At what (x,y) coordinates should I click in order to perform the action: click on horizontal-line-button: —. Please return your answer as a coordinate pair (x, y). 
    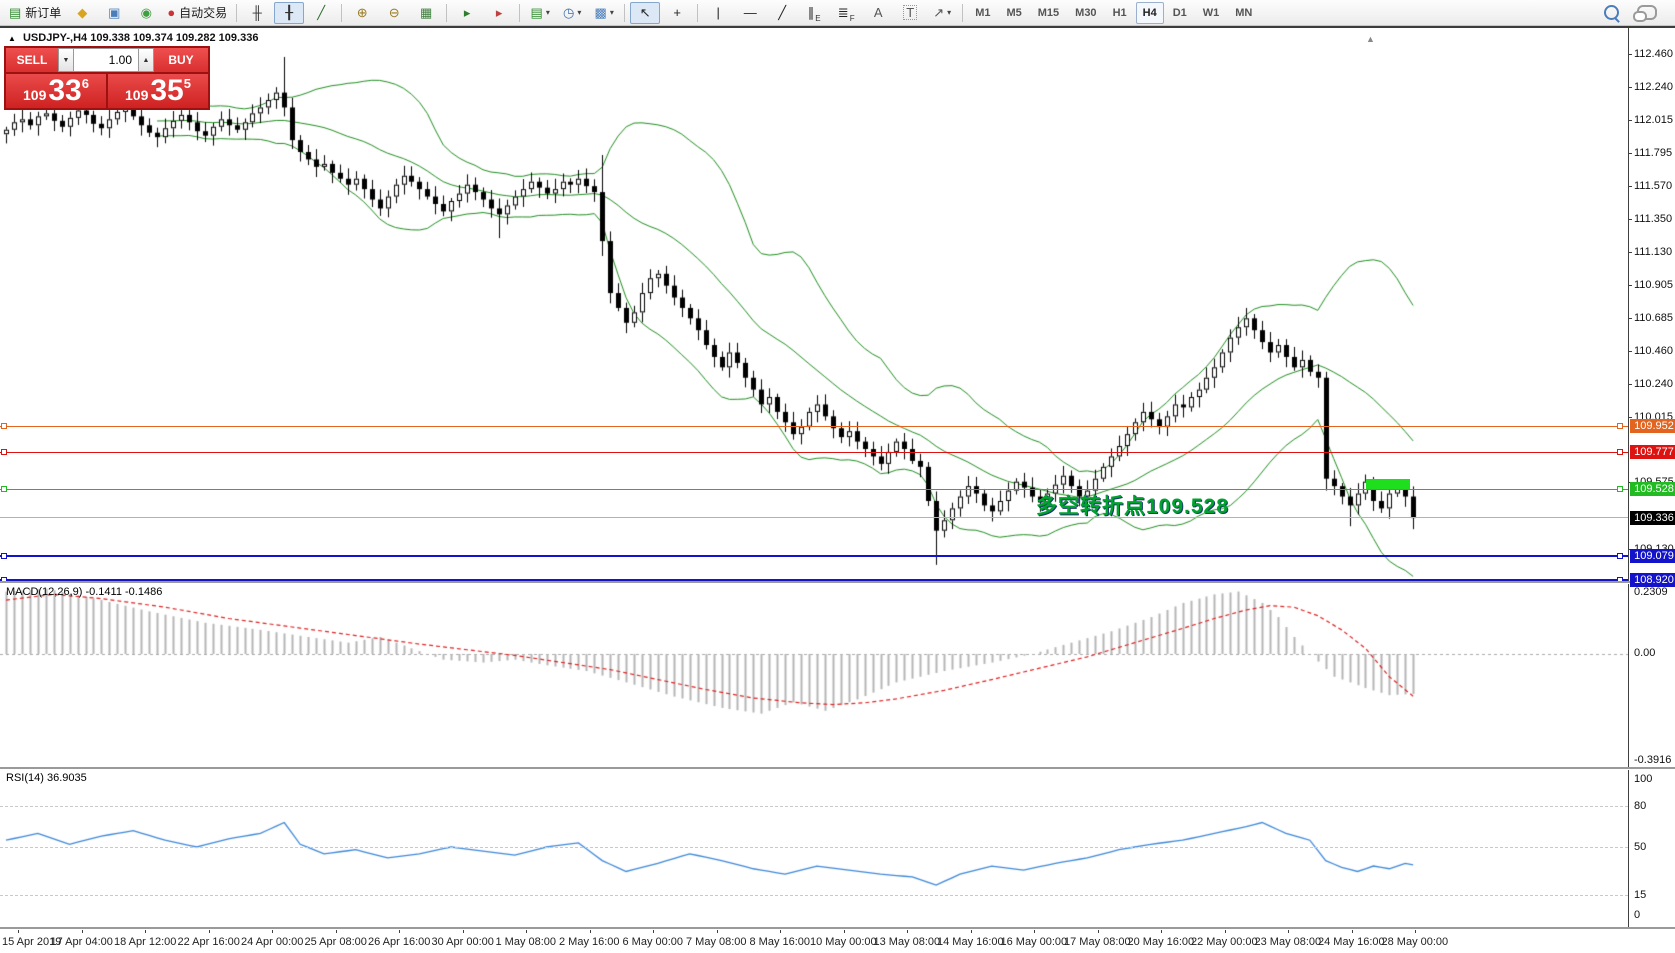
    Looking at the image, I should click on (750, 13).